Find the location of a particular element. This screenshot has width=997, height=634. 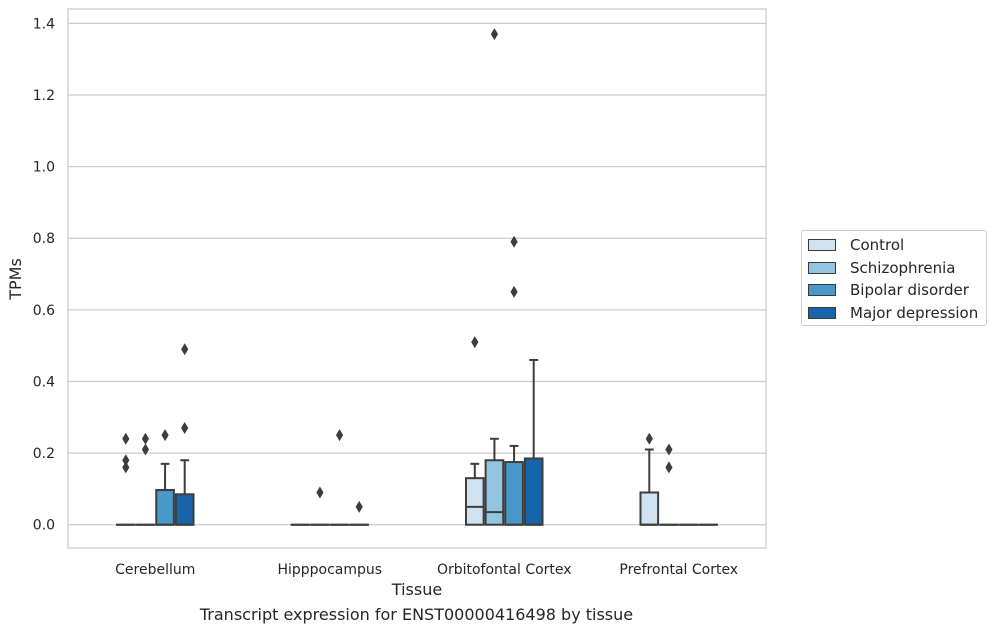

legend-item: Control is located at coordinates (856, 245).